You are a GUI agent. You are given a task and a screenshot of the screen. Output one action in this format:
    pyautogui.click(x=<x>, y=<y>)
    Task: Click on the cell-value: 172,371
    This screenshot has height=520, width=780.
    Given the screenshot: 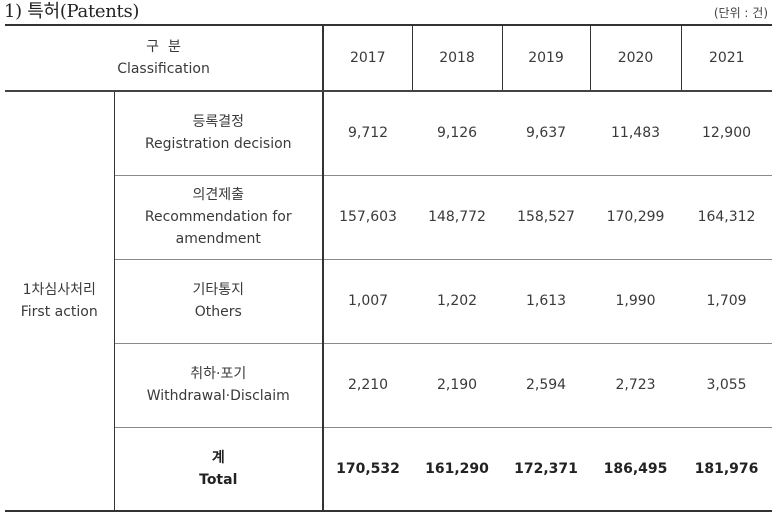 What is the action you would take?
    pyautogui.click(x=546, y=469)
    